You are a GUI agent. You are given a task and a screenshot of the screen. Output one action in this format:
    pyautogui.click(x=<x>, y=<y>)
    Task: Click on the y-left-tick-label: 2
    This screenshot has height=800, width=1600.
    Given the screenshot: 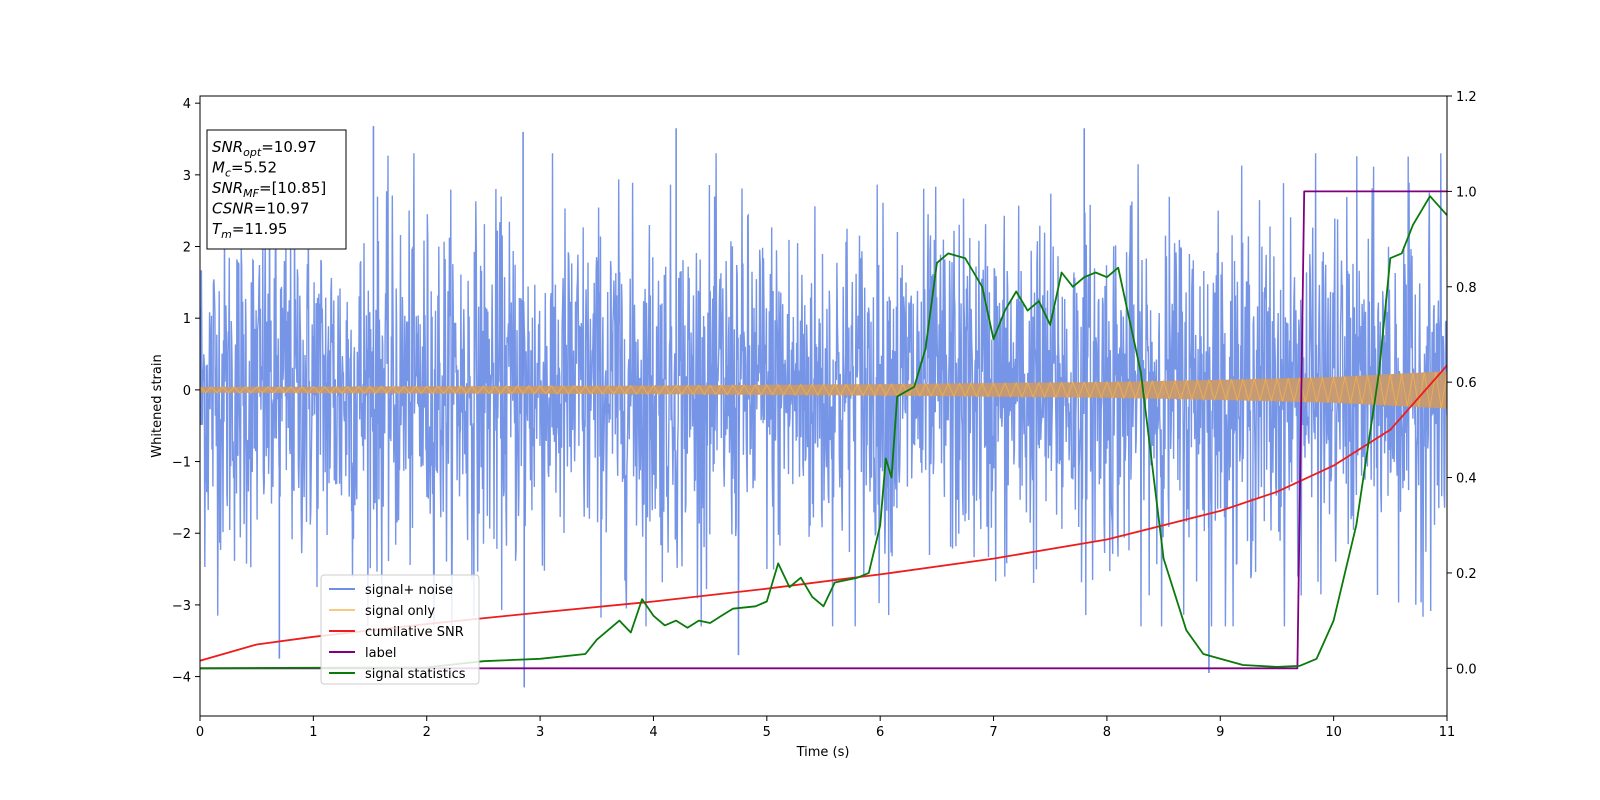 What is the action you would take?
    pyautogui.click(x=187, y=248)
    